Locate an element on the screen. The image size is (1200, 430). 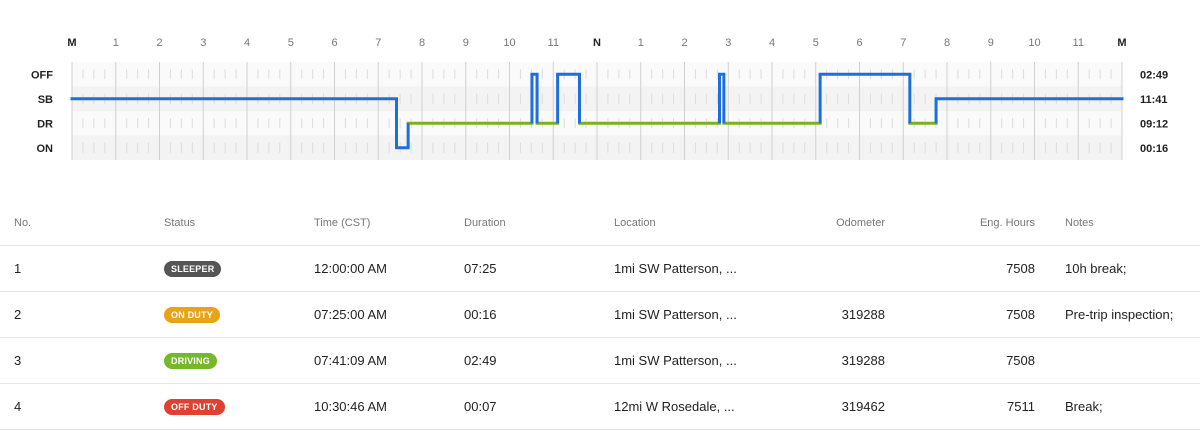
header-no: No. is located at coordinates (23, 222).